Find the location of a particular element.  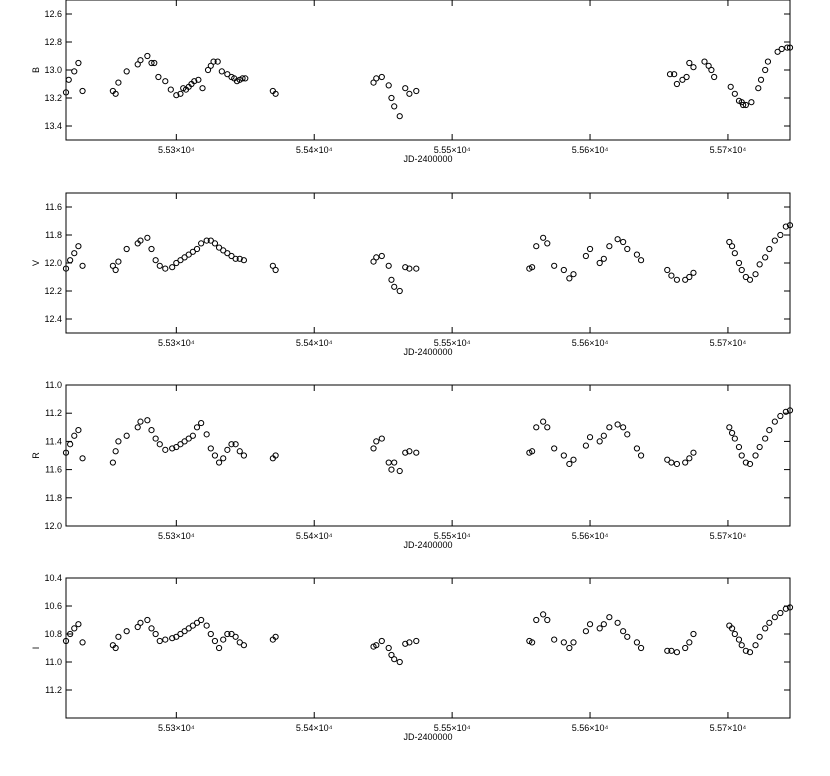

y-axis-title-r: R is located at coordinates (36, 455).